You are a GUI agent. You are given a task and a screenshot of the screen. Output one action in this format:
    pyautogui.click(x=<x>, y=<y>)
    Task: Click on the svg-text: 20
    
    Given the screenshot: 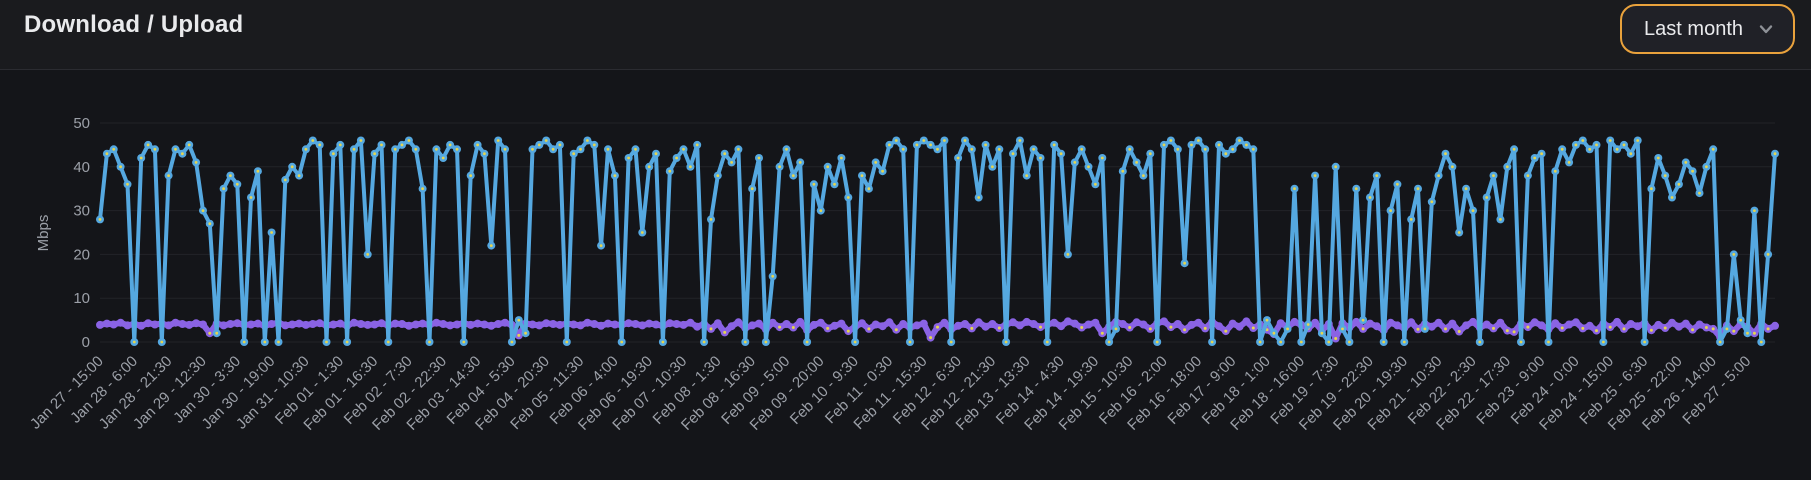 What is the action you would take?
    pyautogui.click(x=81, y=254)
    